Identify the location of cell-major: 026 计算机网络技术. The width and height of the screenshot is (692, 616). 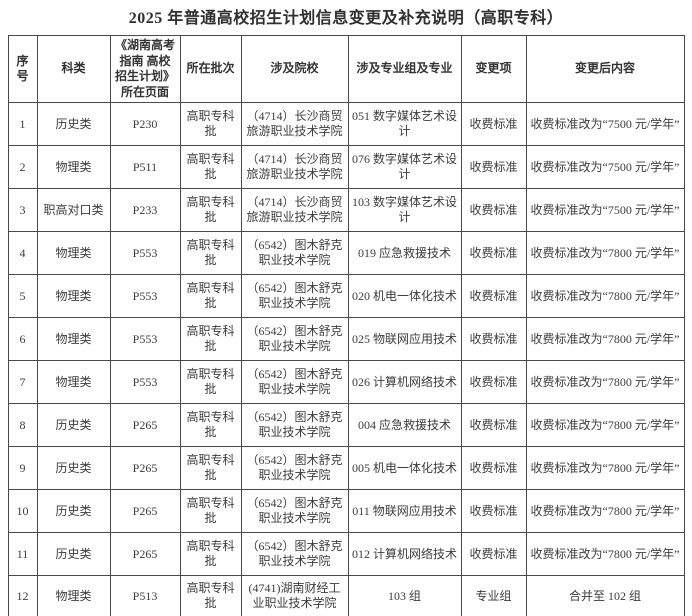
(404, 382).